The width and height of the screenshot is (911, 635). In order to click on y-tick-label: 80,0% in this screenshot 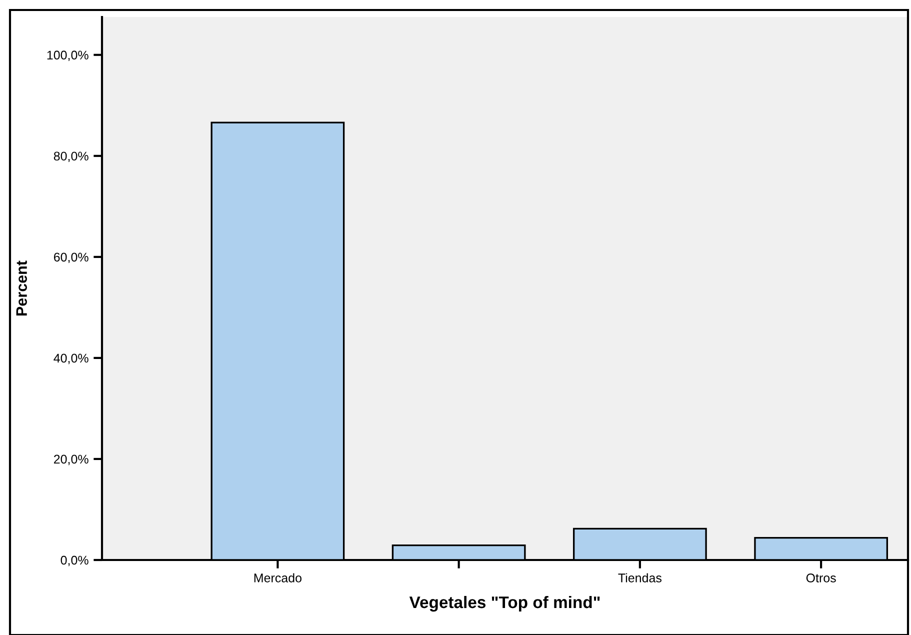, I will do `click(71, 157)`.